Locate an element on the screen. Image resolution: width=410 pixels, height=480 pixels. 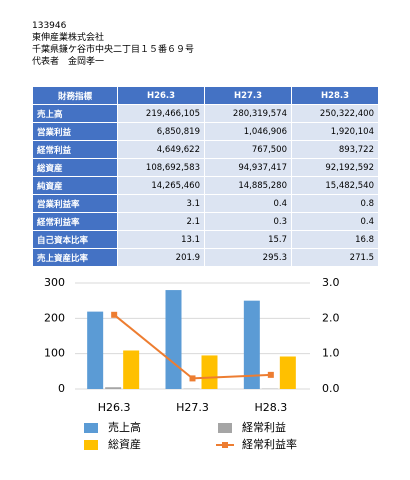
value-cell: 14,265,460 is located at coordinates (161, 185).